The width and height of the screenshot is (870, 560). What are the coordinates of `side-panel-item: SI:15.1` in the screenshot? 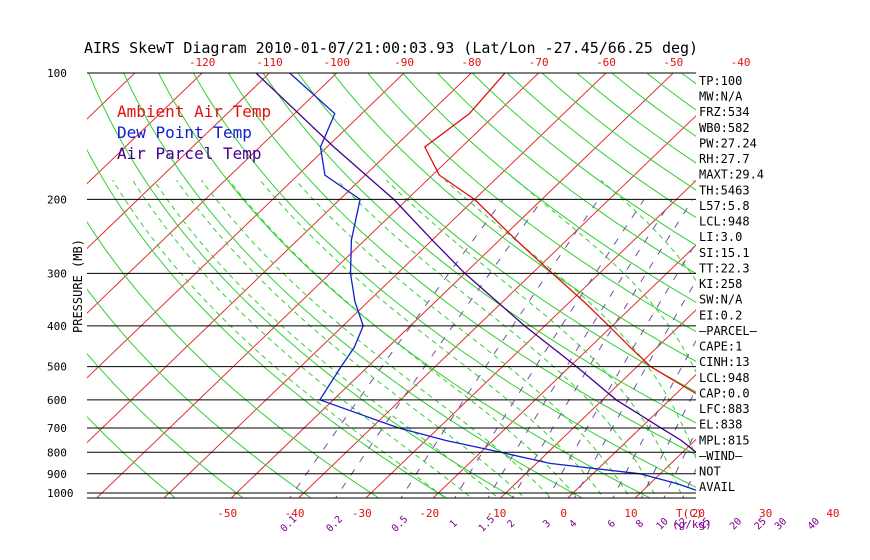 It's located at (724, 253).